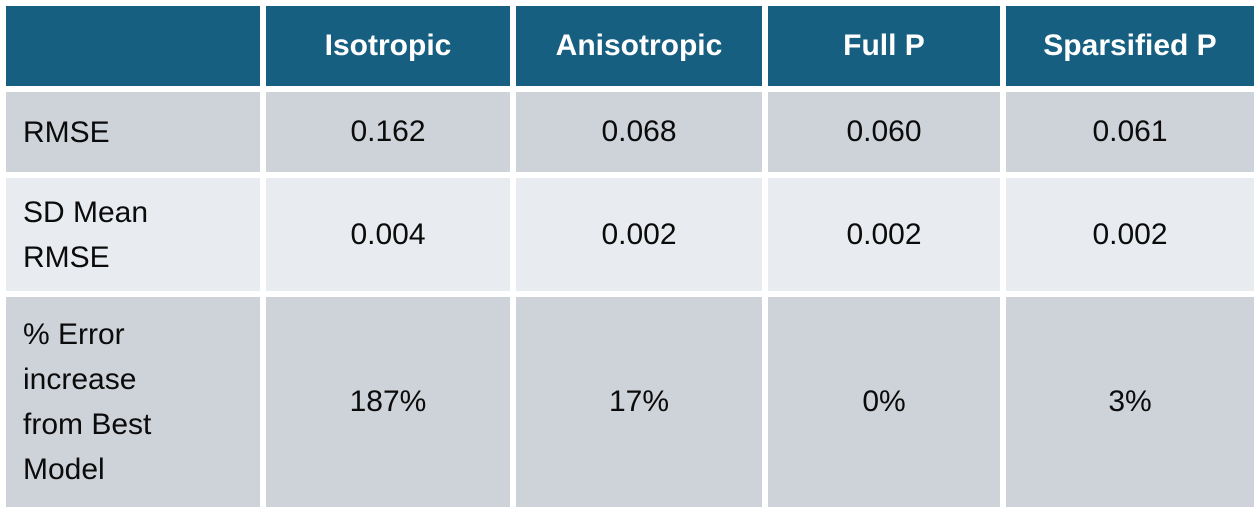 The height and width of the screenshot is (520, 1260). I want to click on cell-rmse-anisotropic: 0.068, so click(639, 132).